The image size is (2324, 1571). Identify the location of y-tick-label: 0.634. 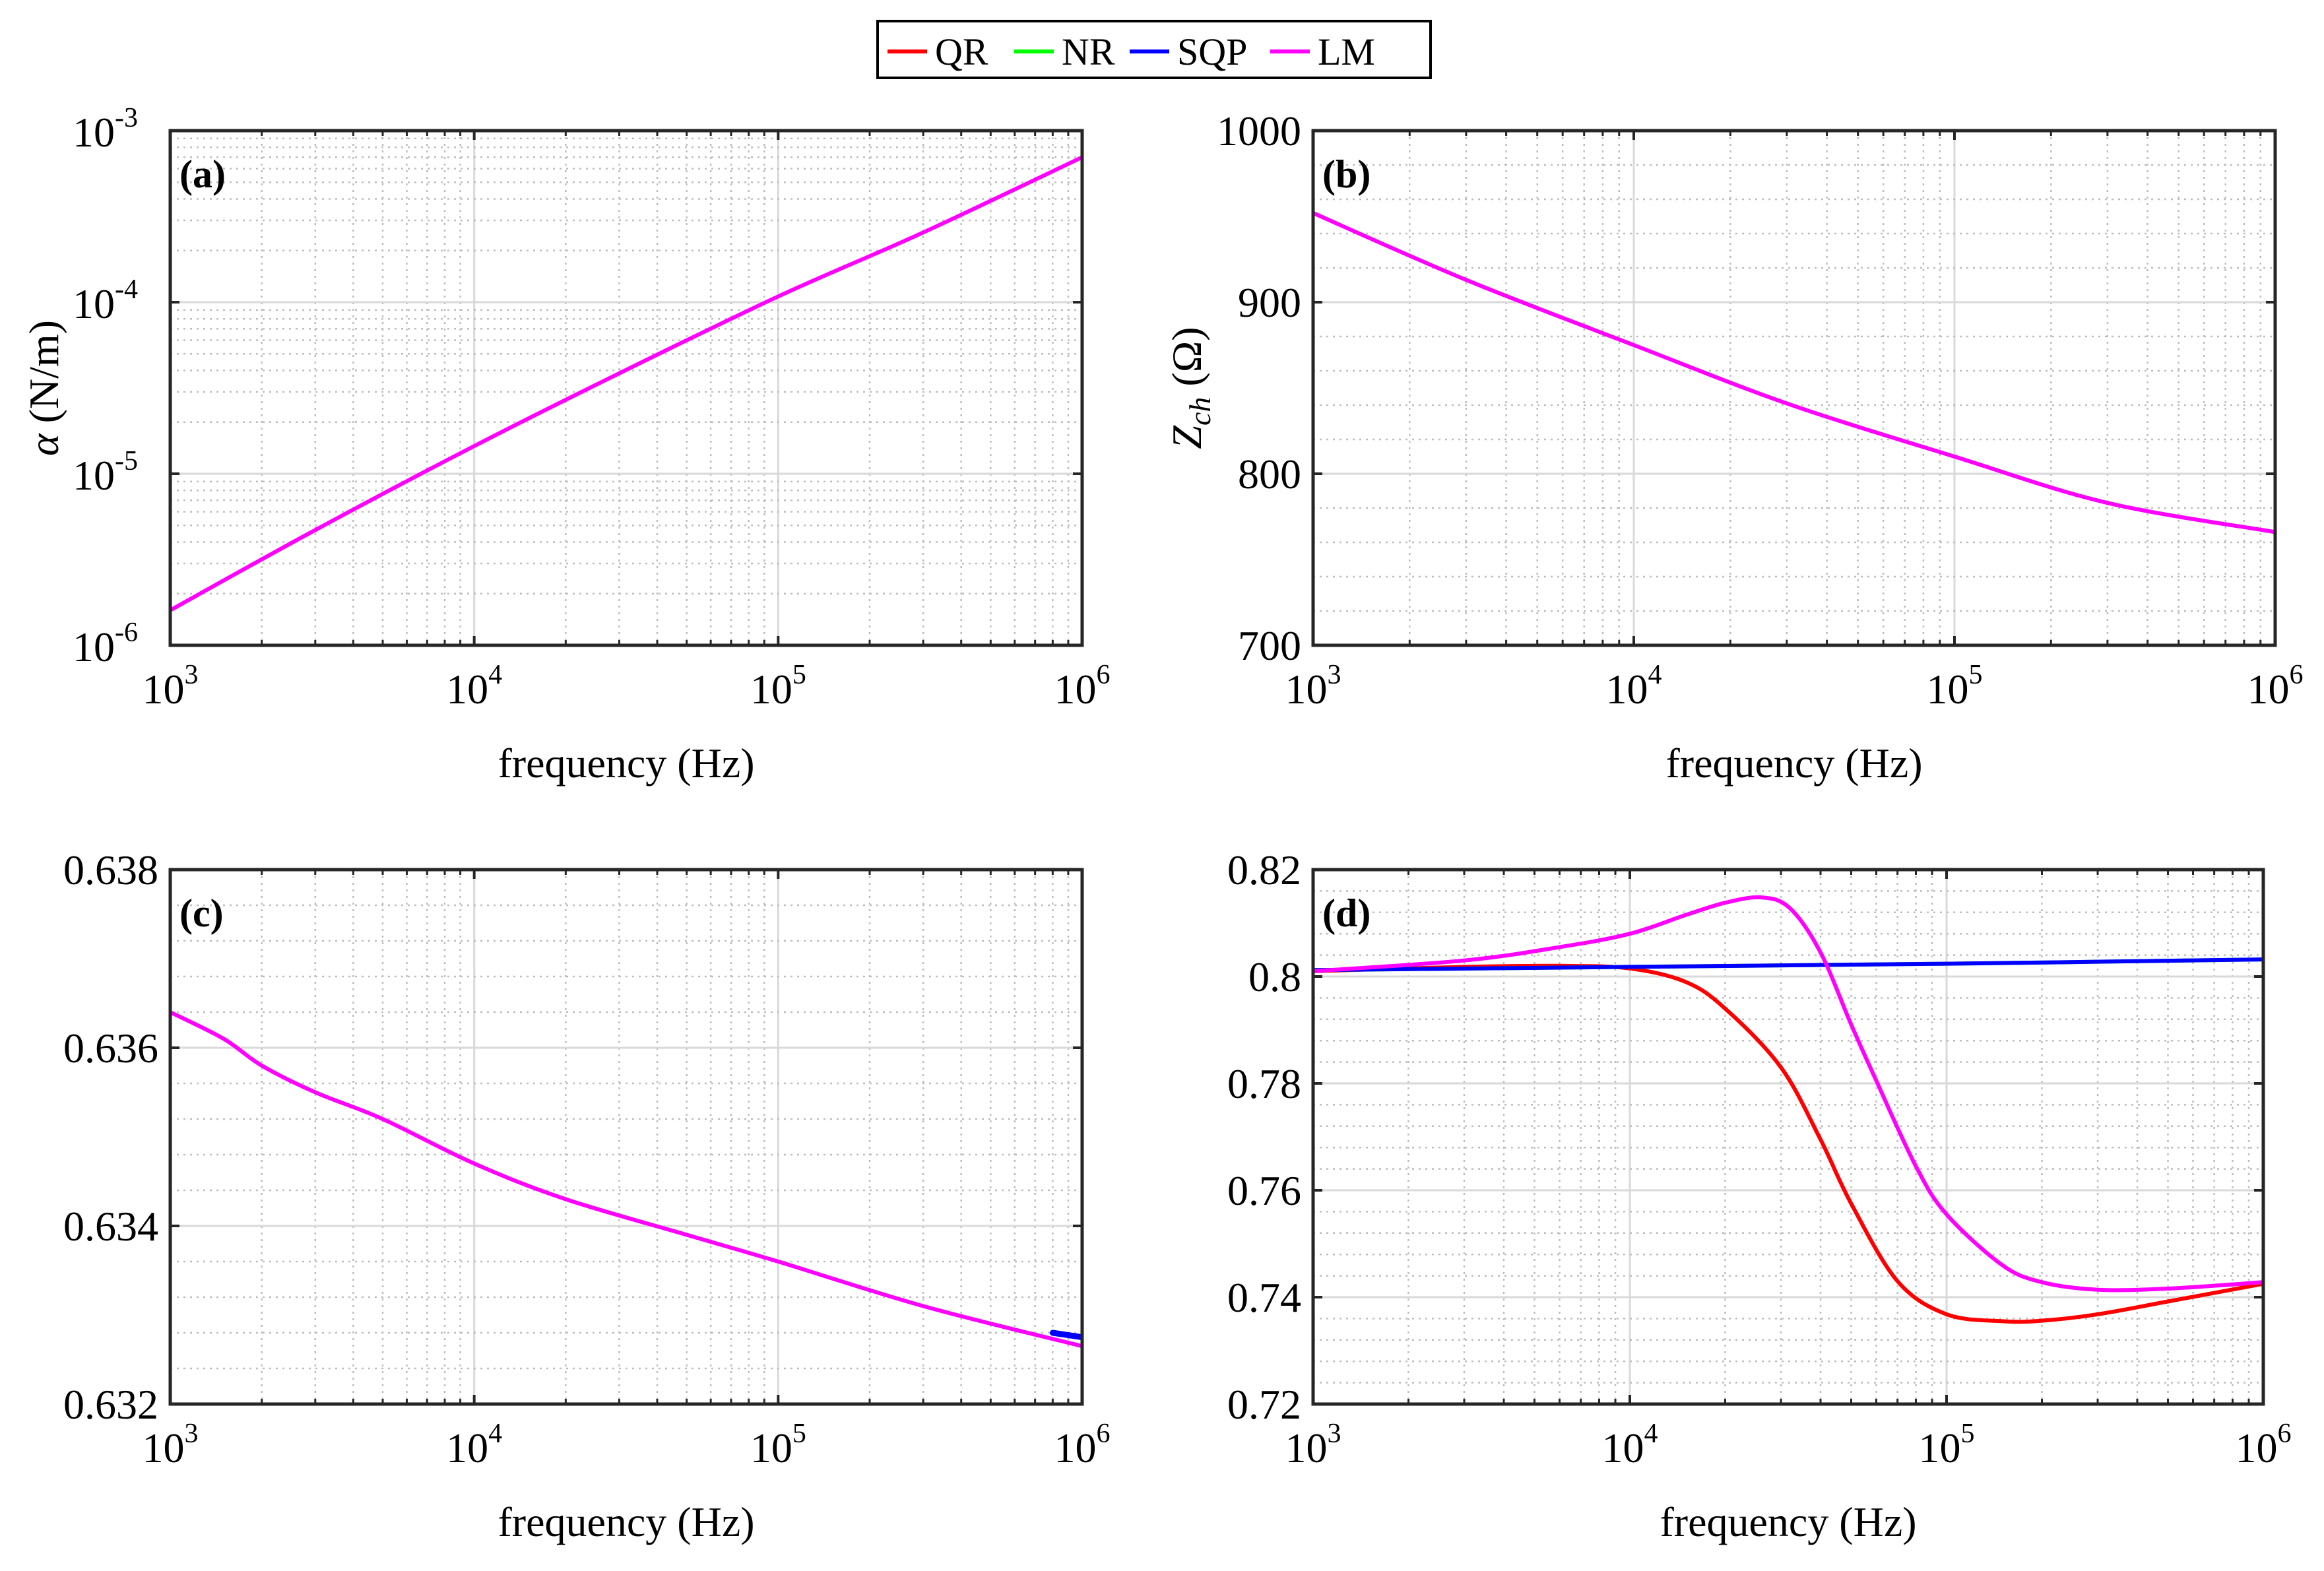
(110, 1227).